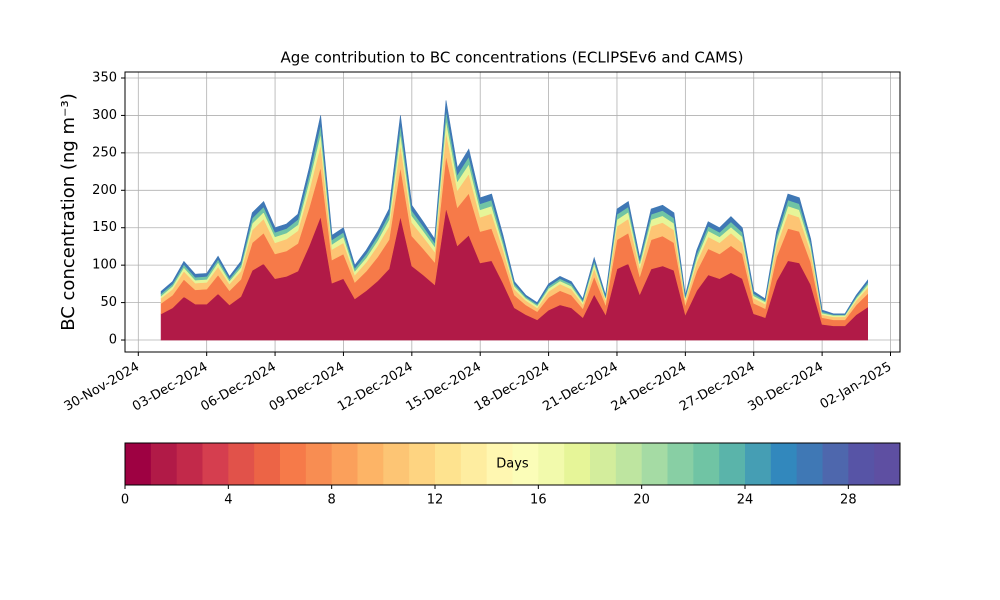 The image size is (1000, 600). What do you see at coordinates (307, 387) in the screenshot?
I see `x-tick-label: 09-Dec-2024` at bounding box center [307, 387].